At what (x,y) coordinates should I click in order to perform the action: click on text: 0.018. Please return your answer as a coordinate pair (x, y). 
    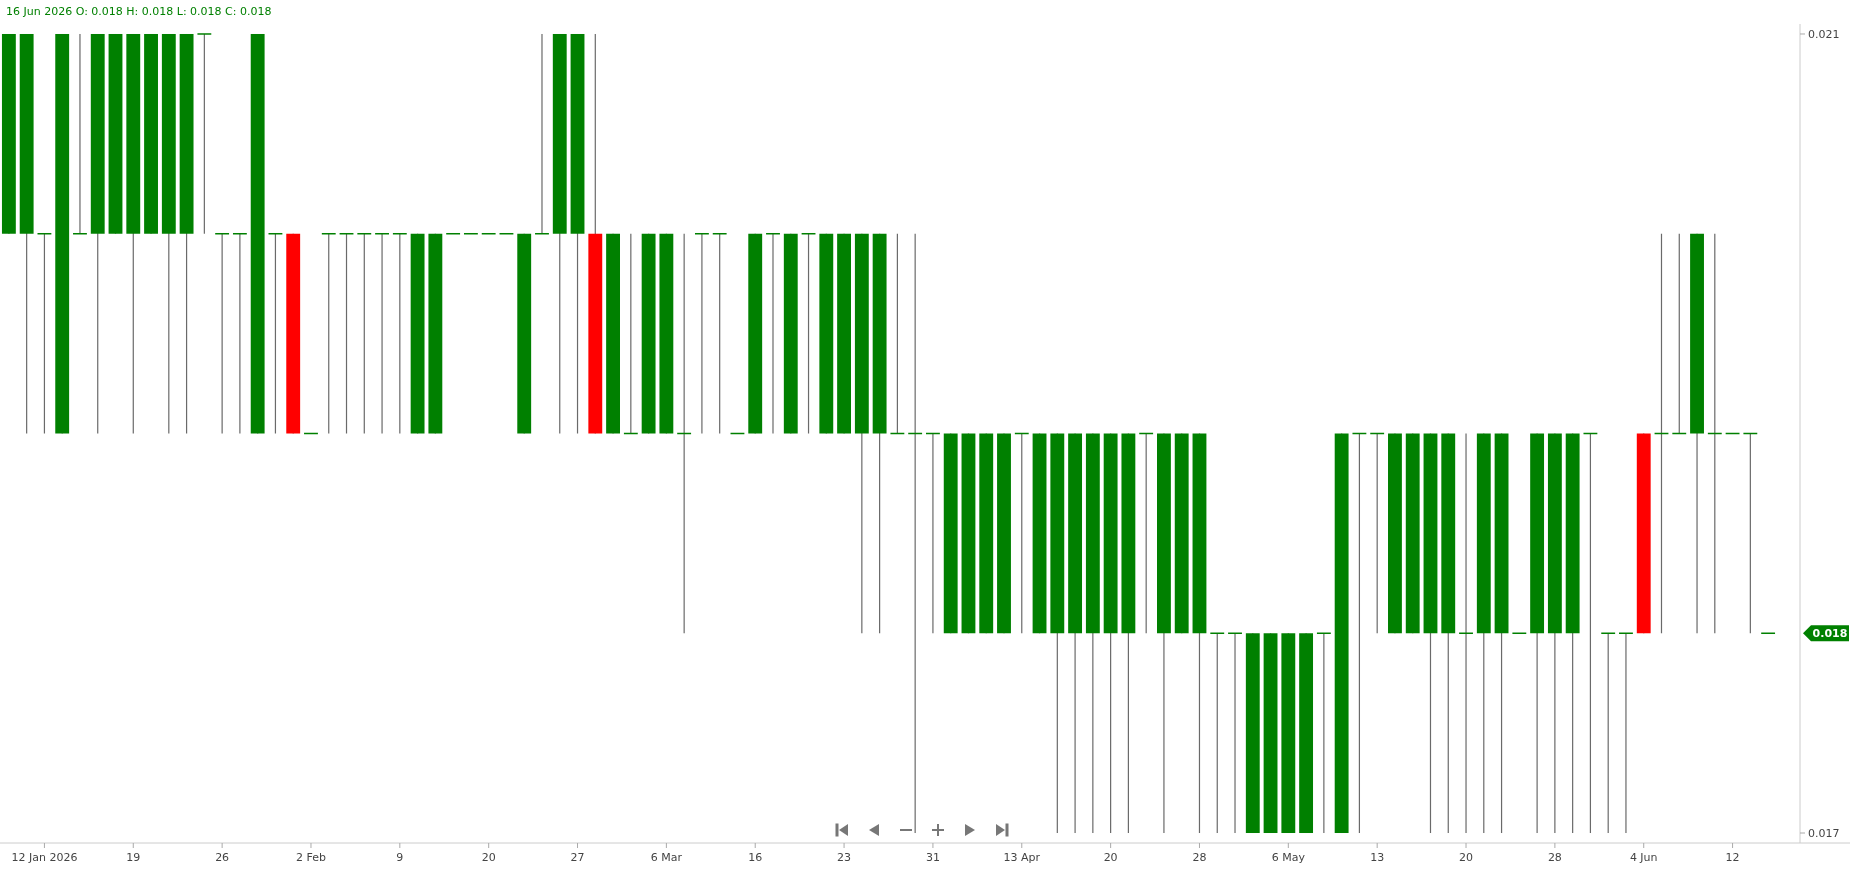
    Looking at the image, I should click on (1830, 634).